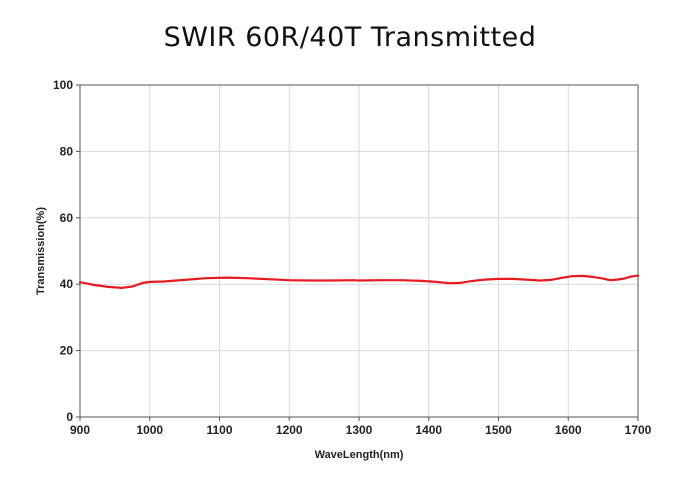  Describe the element at coordinates (568, 430) in the screenshot. I see `x-tick-label: 1600` at that location.